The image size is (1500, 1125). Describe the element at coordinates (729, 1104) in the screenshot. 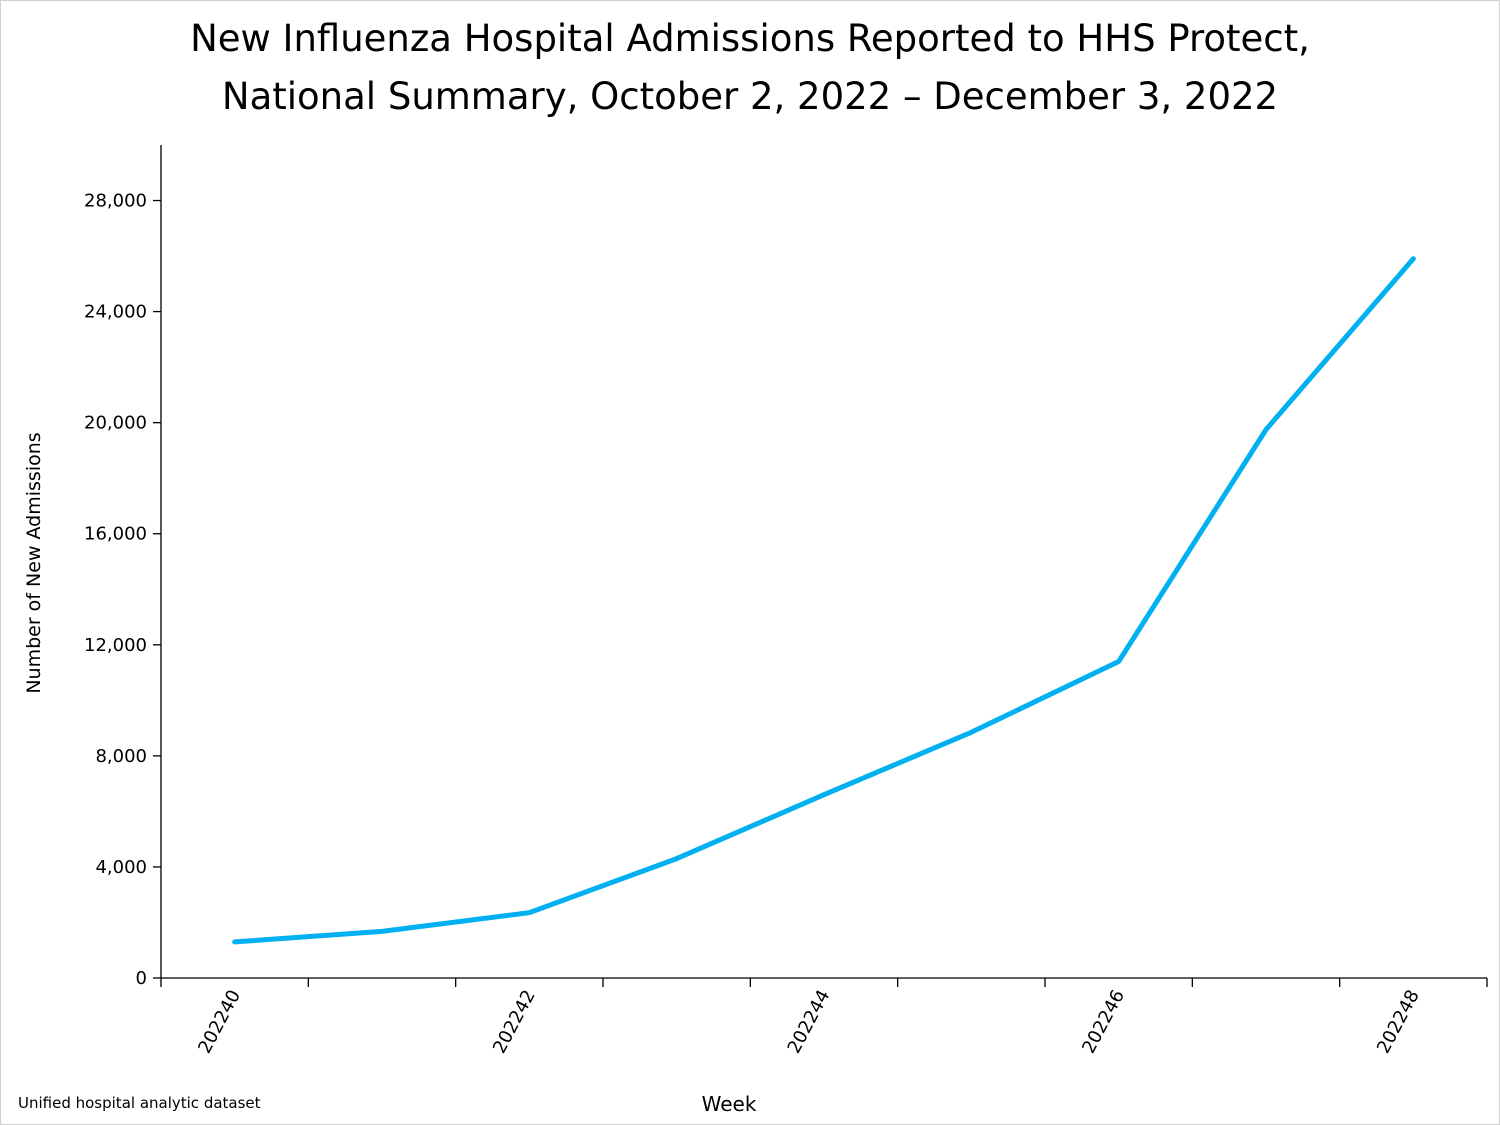

I see `x-axis-label: Week` at that location.